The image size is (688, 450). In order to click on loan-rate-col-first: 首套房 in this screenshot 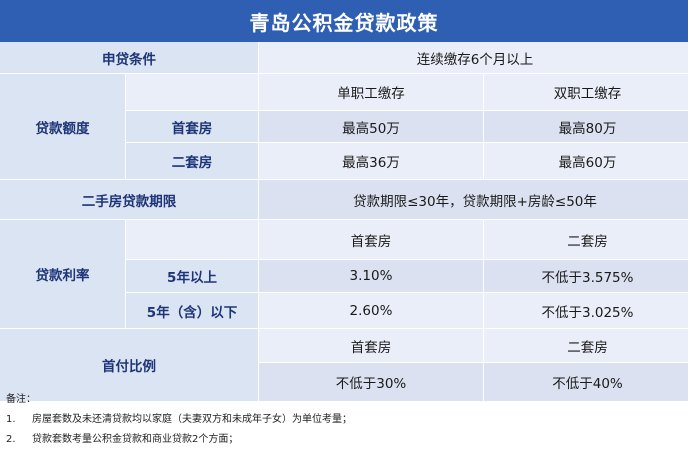, I will do `click(371, 239)`.